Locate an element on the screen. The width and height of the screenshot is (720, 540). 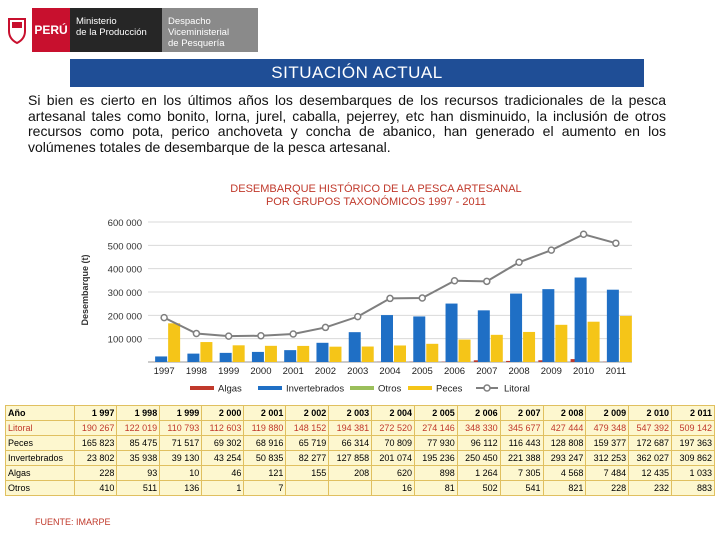
ministry-name: Ministerio de la Producción is located at coordinates (116, 30).